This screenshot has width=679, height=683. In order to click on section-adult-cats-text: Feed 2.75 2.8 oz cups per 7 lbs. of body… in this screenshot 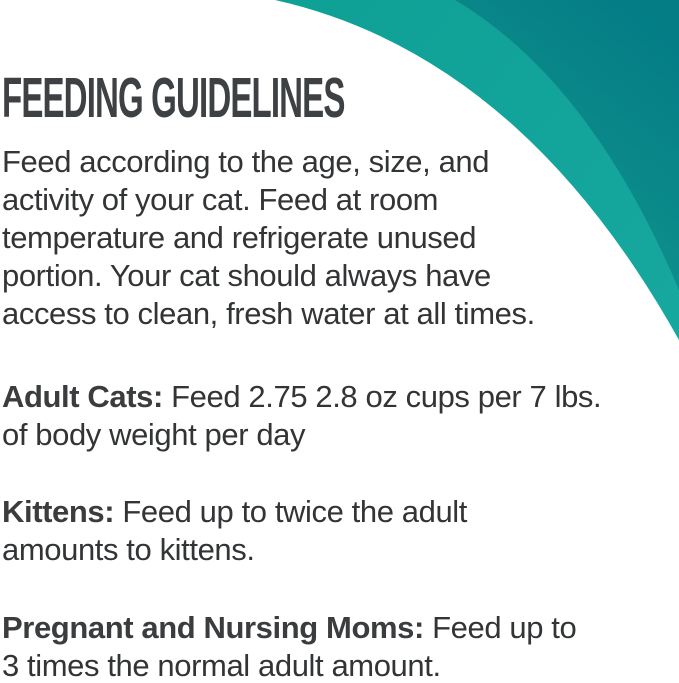, I will do `click(302, 415)`.